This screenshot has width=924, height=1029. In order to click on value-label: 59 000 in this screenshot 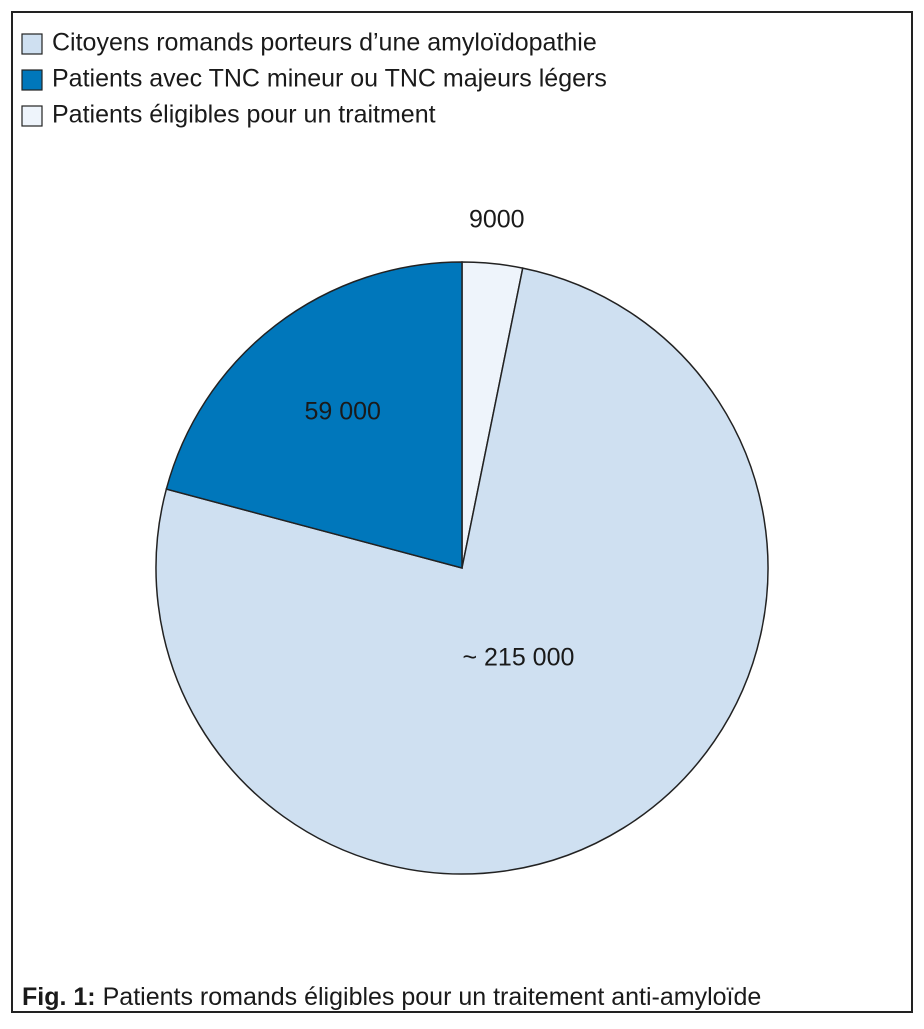, I will do `click(342, 411)`.